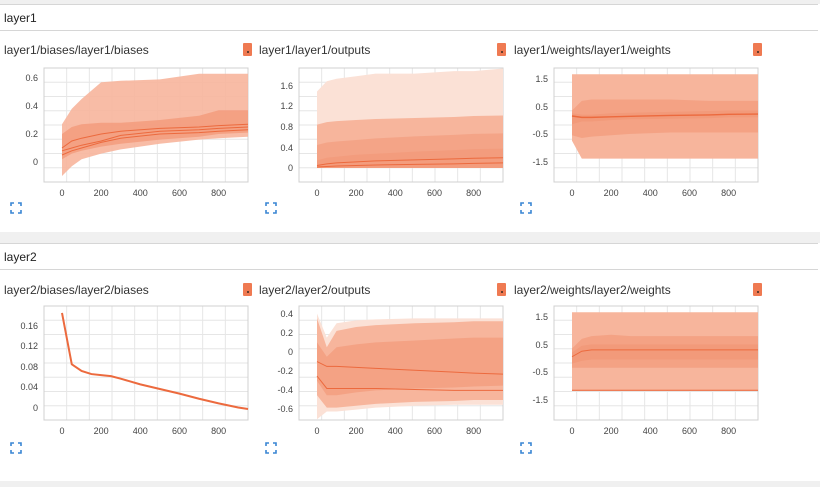  Describe the element at coordinates (592, 290) in the screenshot. I see `chart-title: layer2/weights/layer2/weights` at that location.